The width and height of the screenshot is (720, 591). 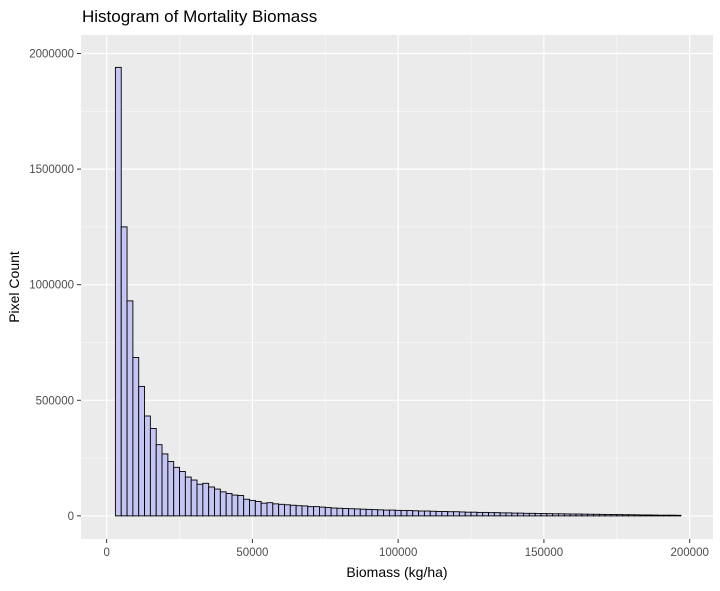 I want to click on y-tick-label: 2000000, so click(x=51, y=54).